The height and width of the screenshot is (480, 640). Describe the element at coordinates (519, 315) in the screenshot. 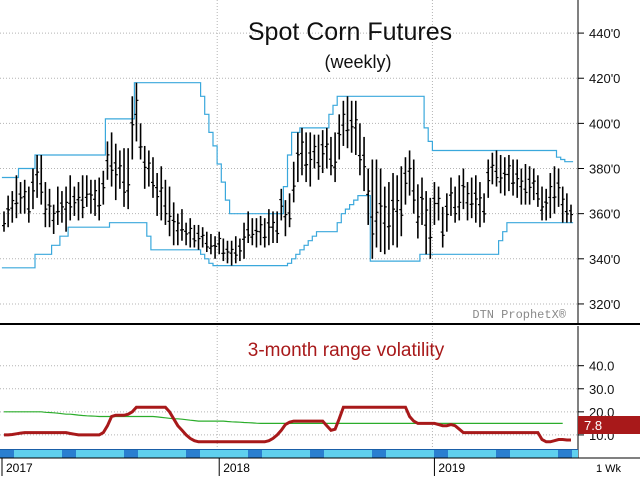

I see `watermark-text: DTN ProphetX®` at that location.